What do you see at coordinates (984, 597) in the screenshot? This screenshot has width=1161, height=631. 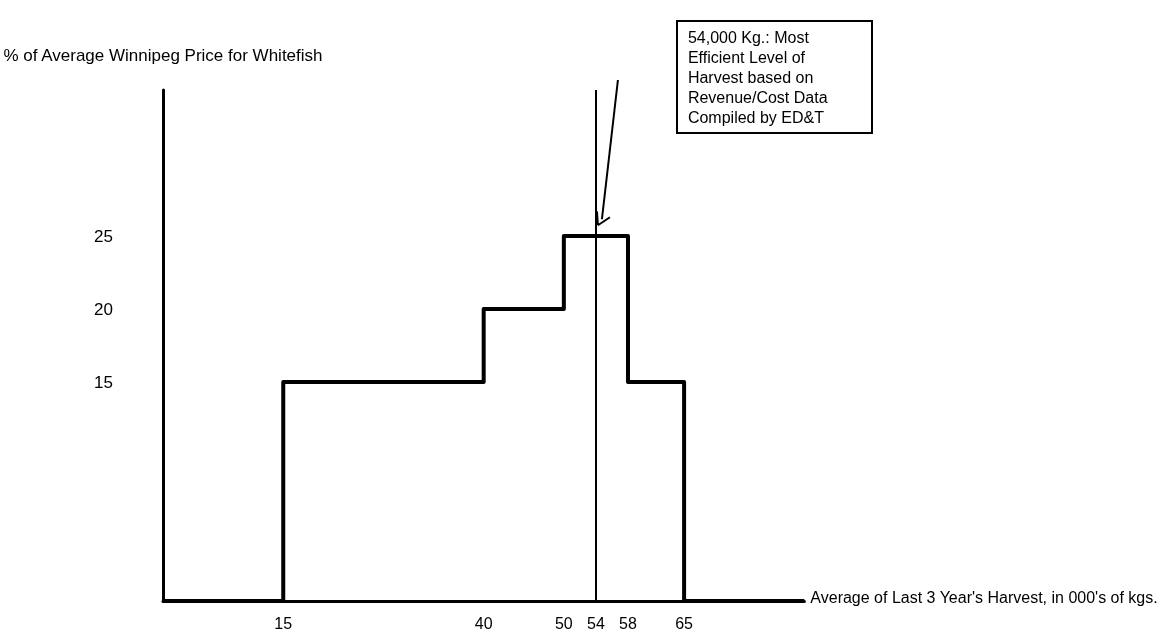 I see `x-axis-title: Average of Last 3 Year's Harvest, in 000's of kgs.` at bounding box center [984, 597].